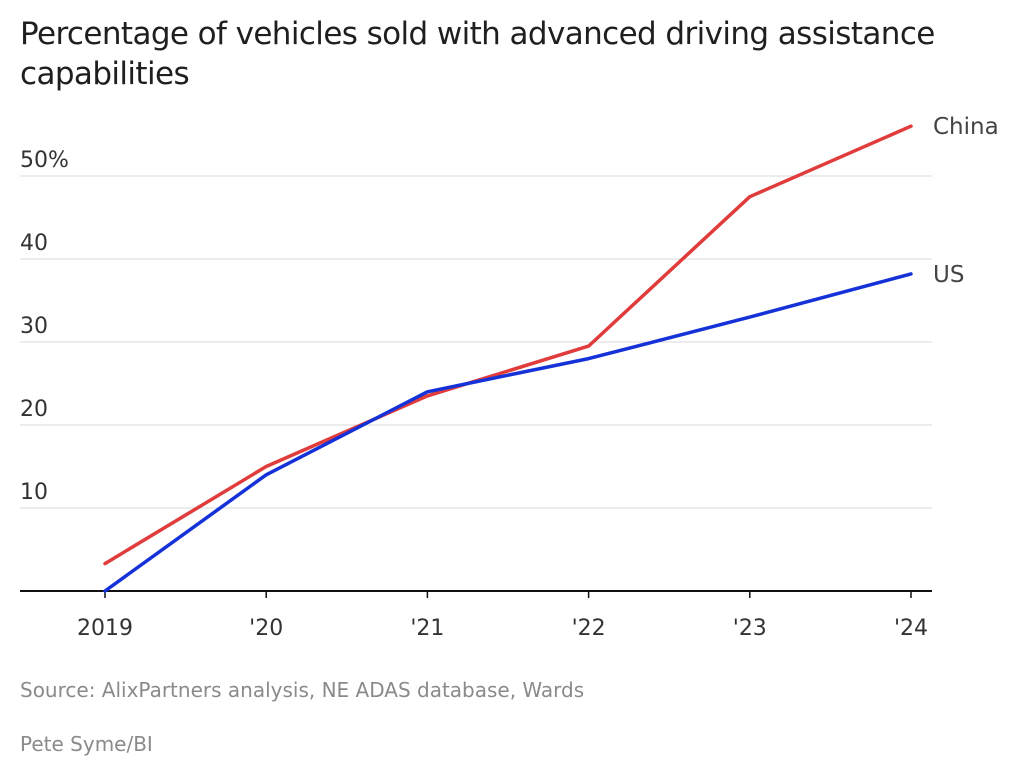 This screenshot has width=1024, height=768. Describe the element at coordinates (427, 628) in the screenshot. I see `x-tick-label-2: '21` at that location.